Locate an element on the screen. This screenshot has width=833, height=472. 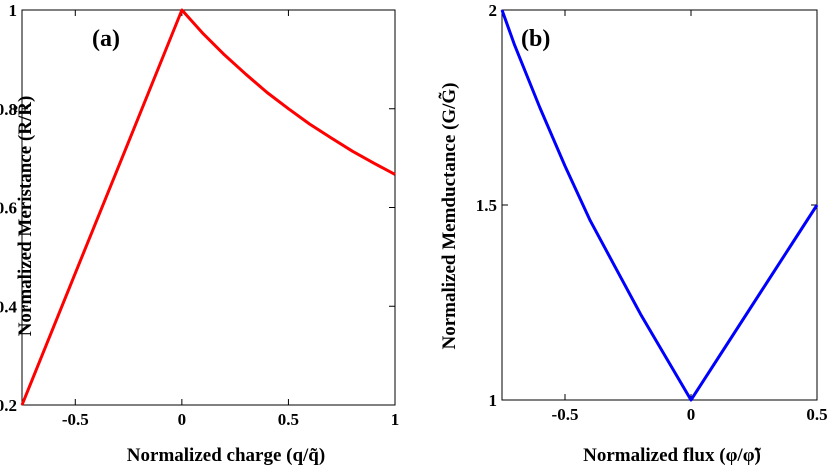
x-tick-labels-b: -0.5 0 0.5 is located at coordinates (690, 414).